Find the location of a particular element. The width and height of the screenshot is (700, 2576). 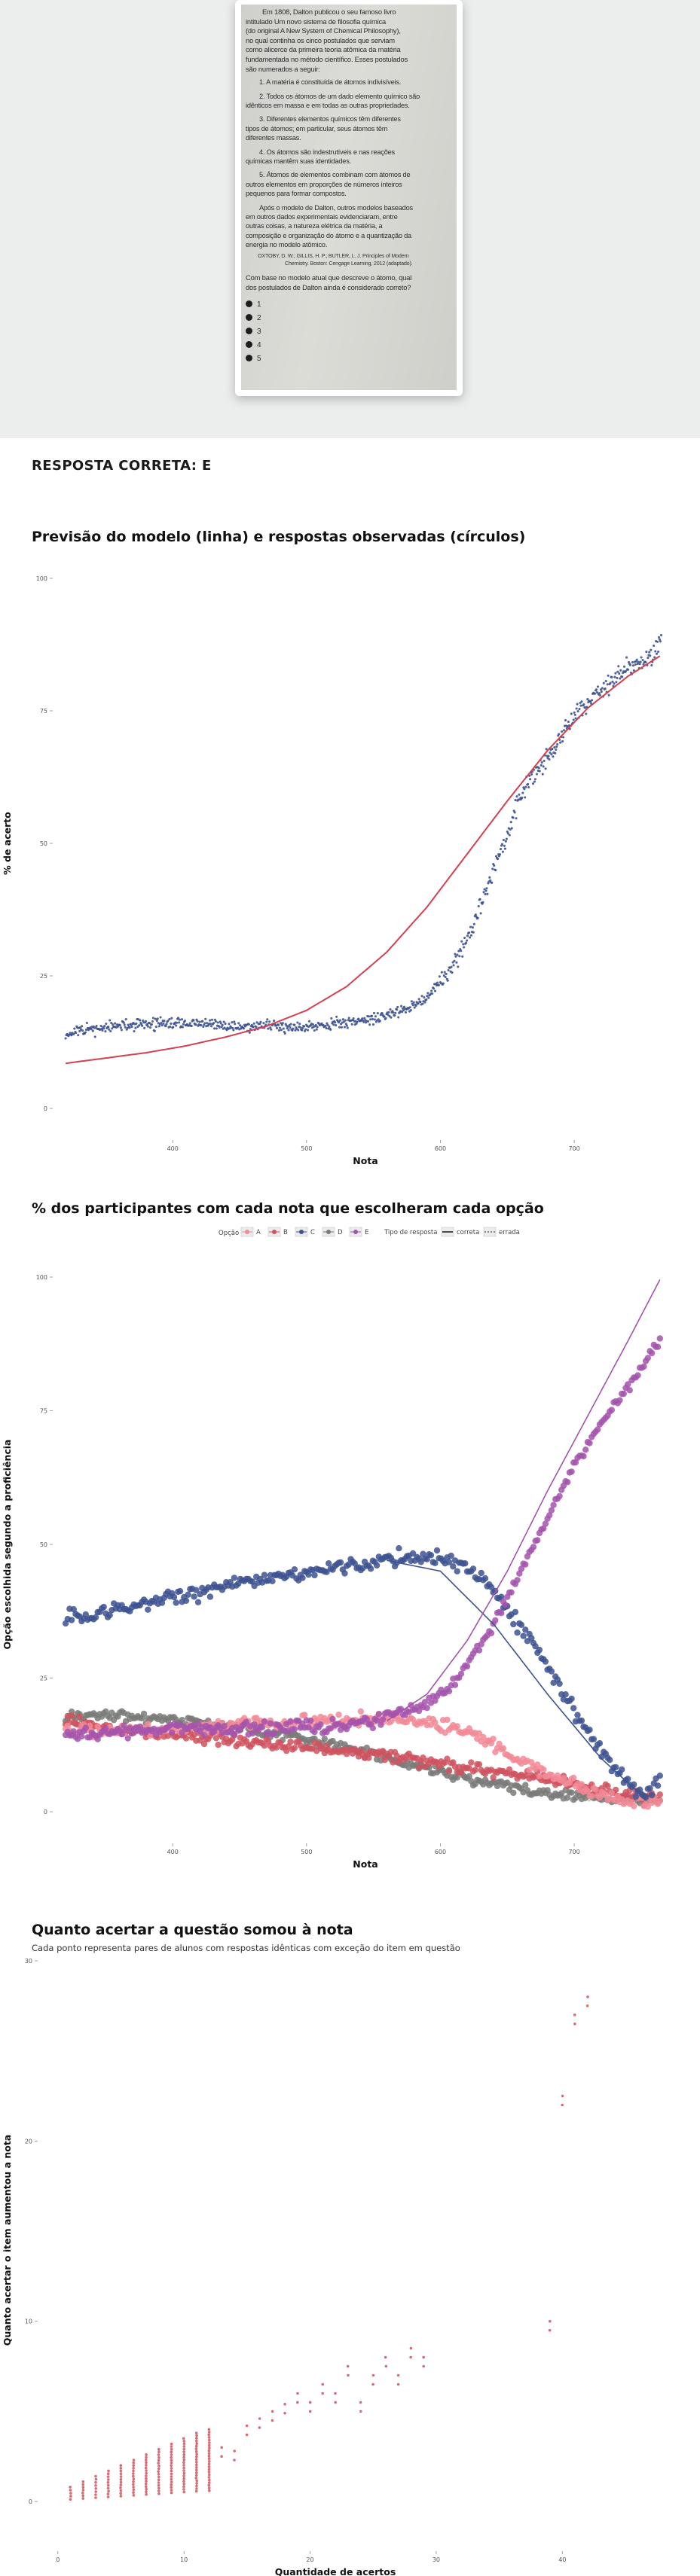

y-tick-label: 75 is located at coordinates (43, 1411).